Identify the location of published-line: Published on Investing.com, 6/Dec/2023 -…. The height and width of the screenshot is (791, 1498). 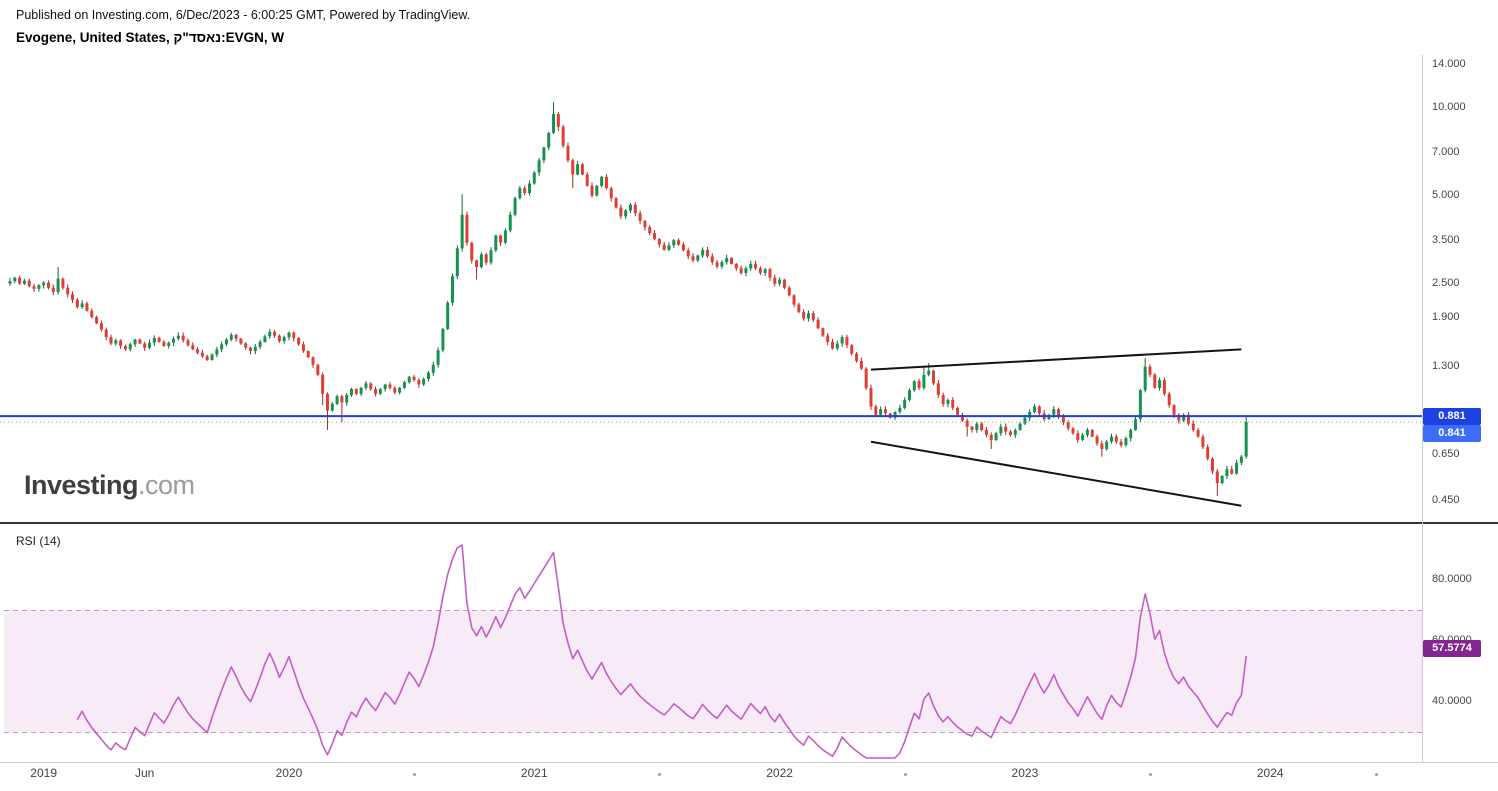
(243, 15).